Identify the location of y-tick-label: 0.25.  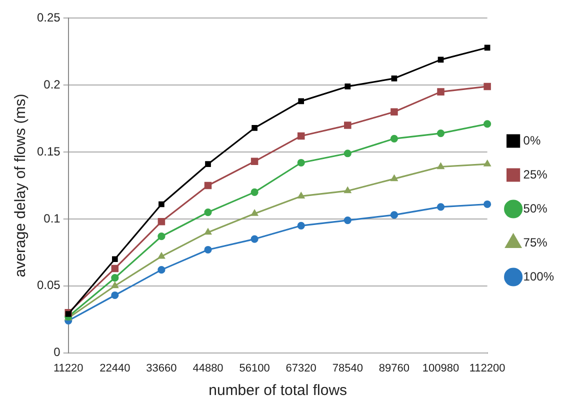
(48, 17).